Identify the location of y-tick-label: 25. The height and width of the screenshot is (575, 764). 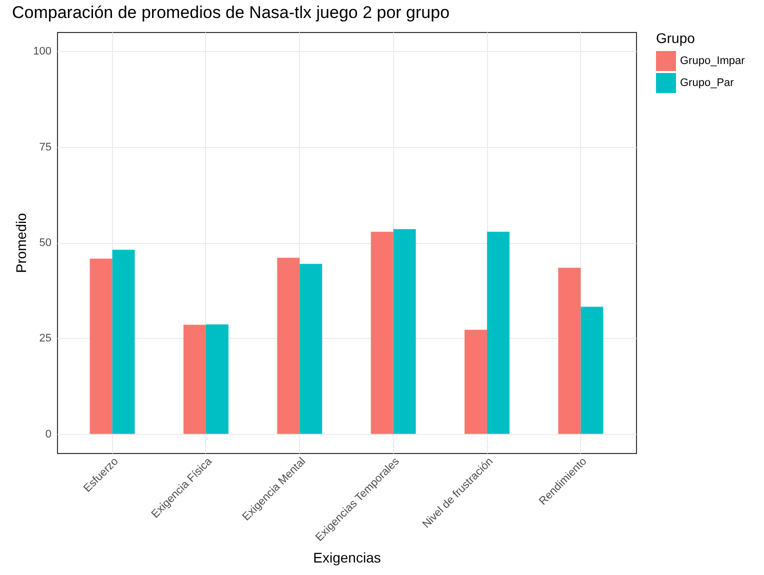
(45, 338).